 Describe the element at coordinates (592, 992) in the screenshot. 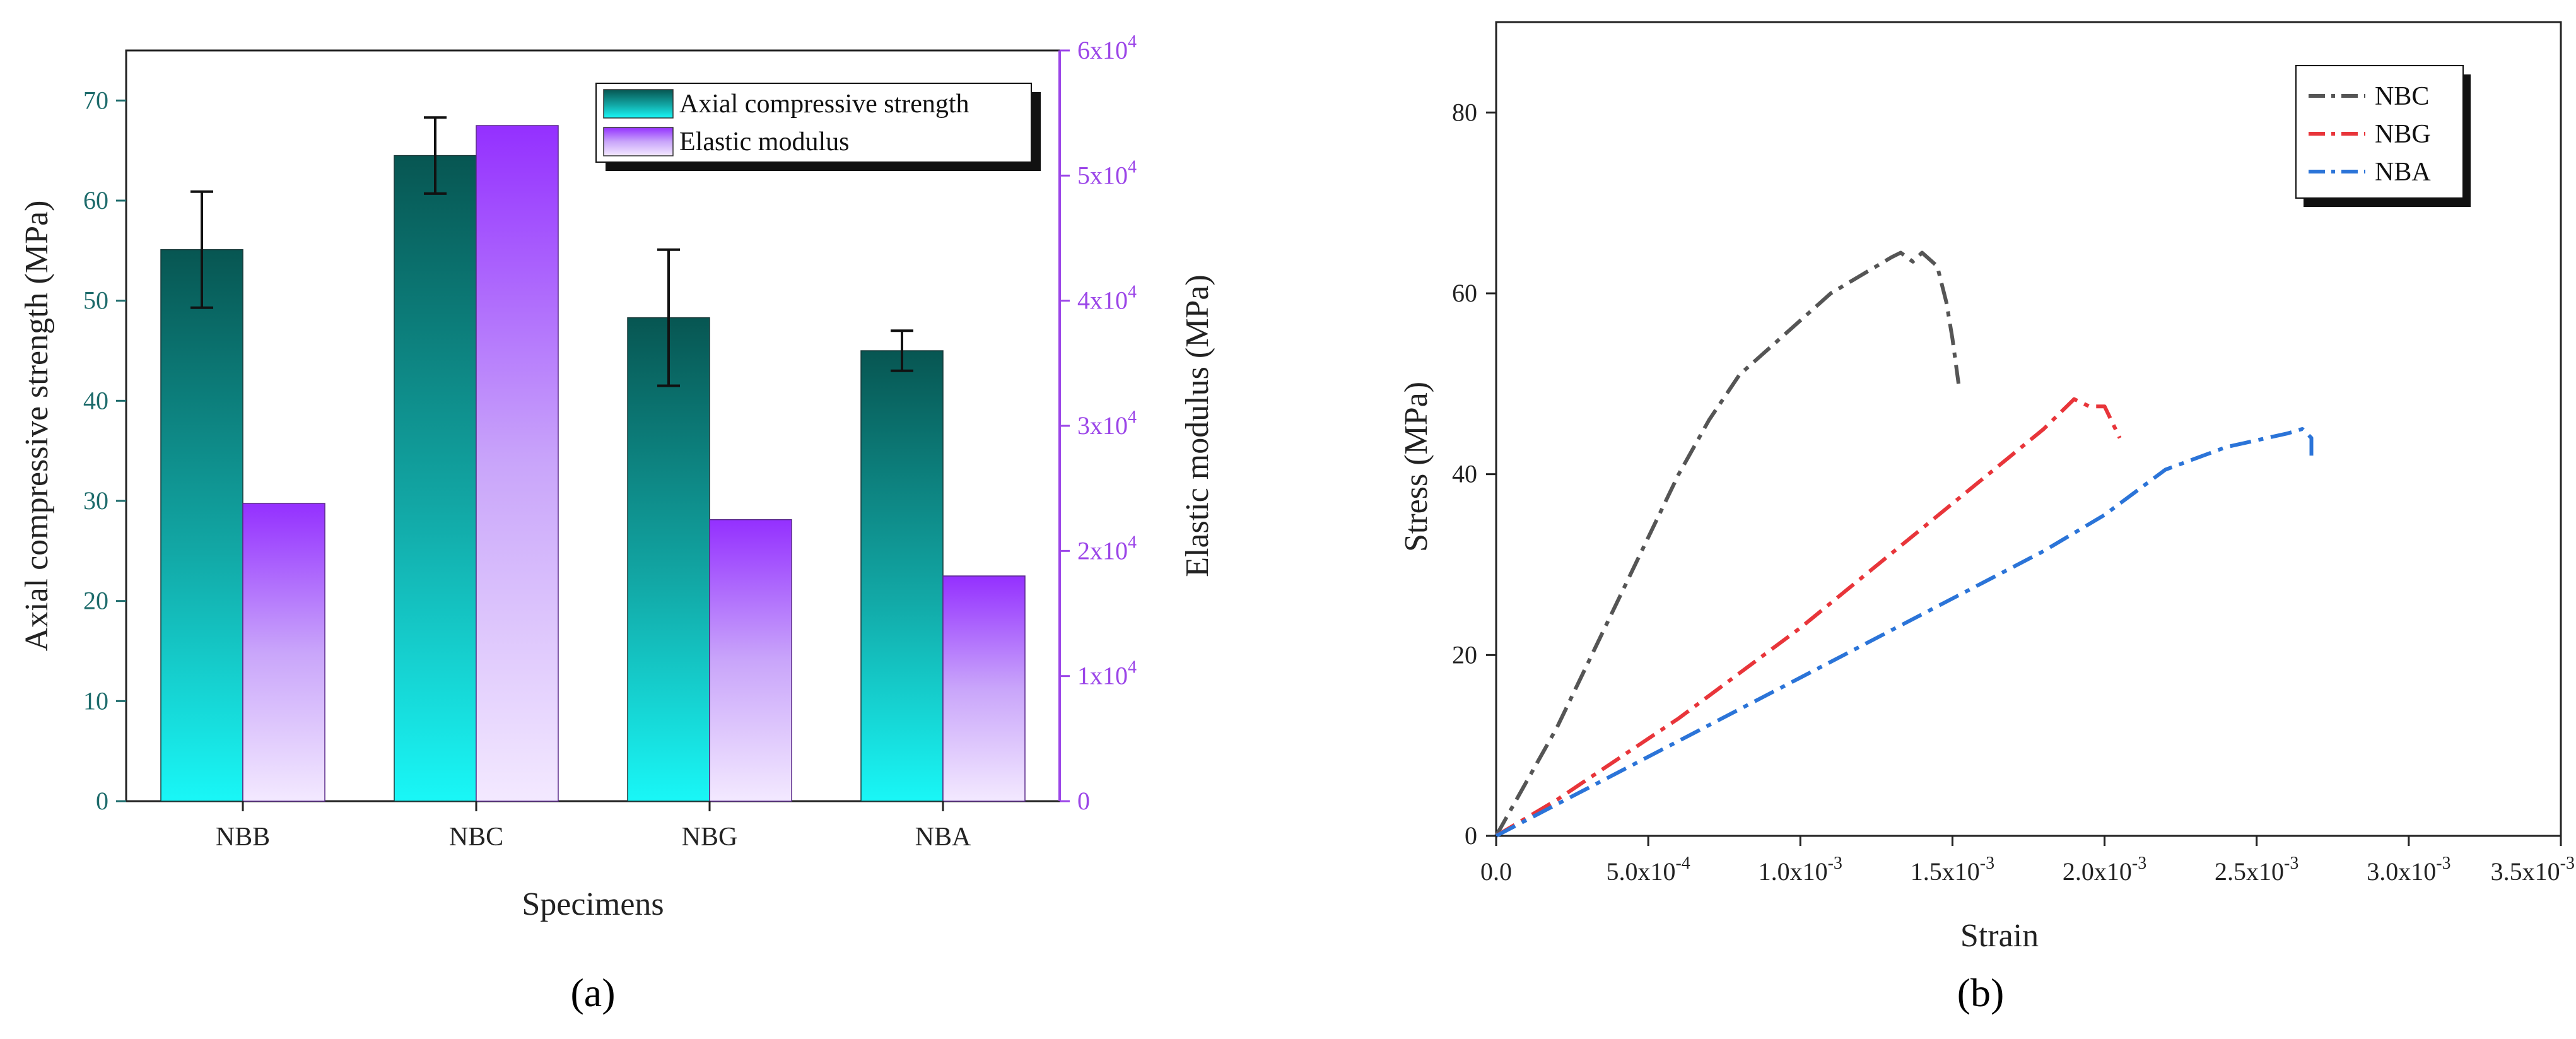

I see `panel-label-a: (a)` at that location.